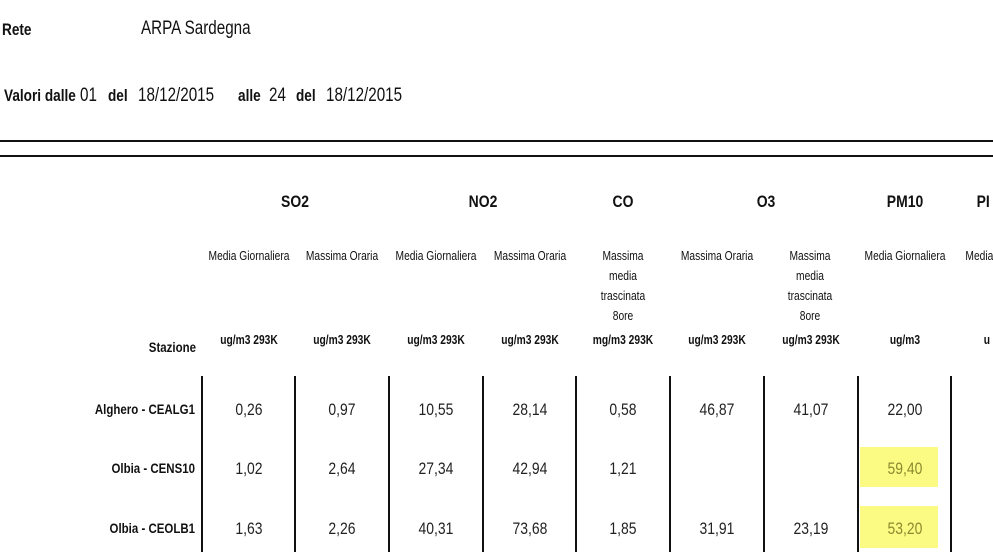  Describe the element at coordinates (153, 468) in the screenshot. I see `station-label: Olbia - CENS10` at that location.